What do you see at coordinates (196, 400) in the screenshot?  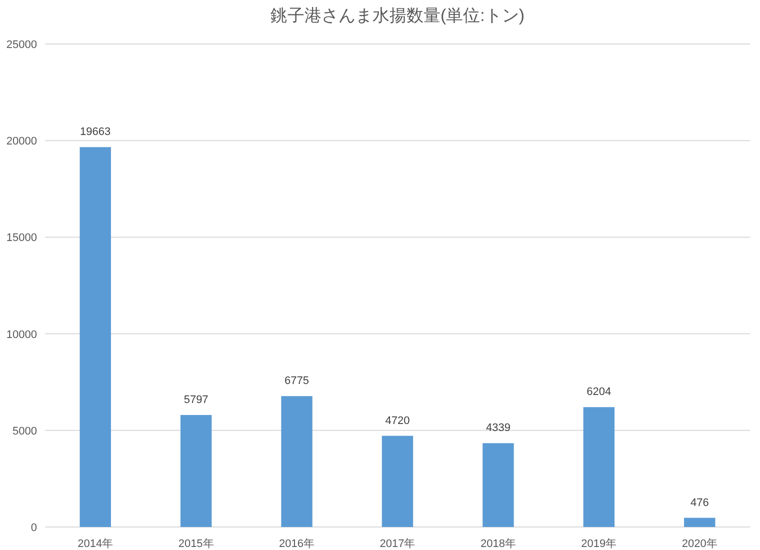 I see `data-label: 5797` at bounding box center [196, 400].